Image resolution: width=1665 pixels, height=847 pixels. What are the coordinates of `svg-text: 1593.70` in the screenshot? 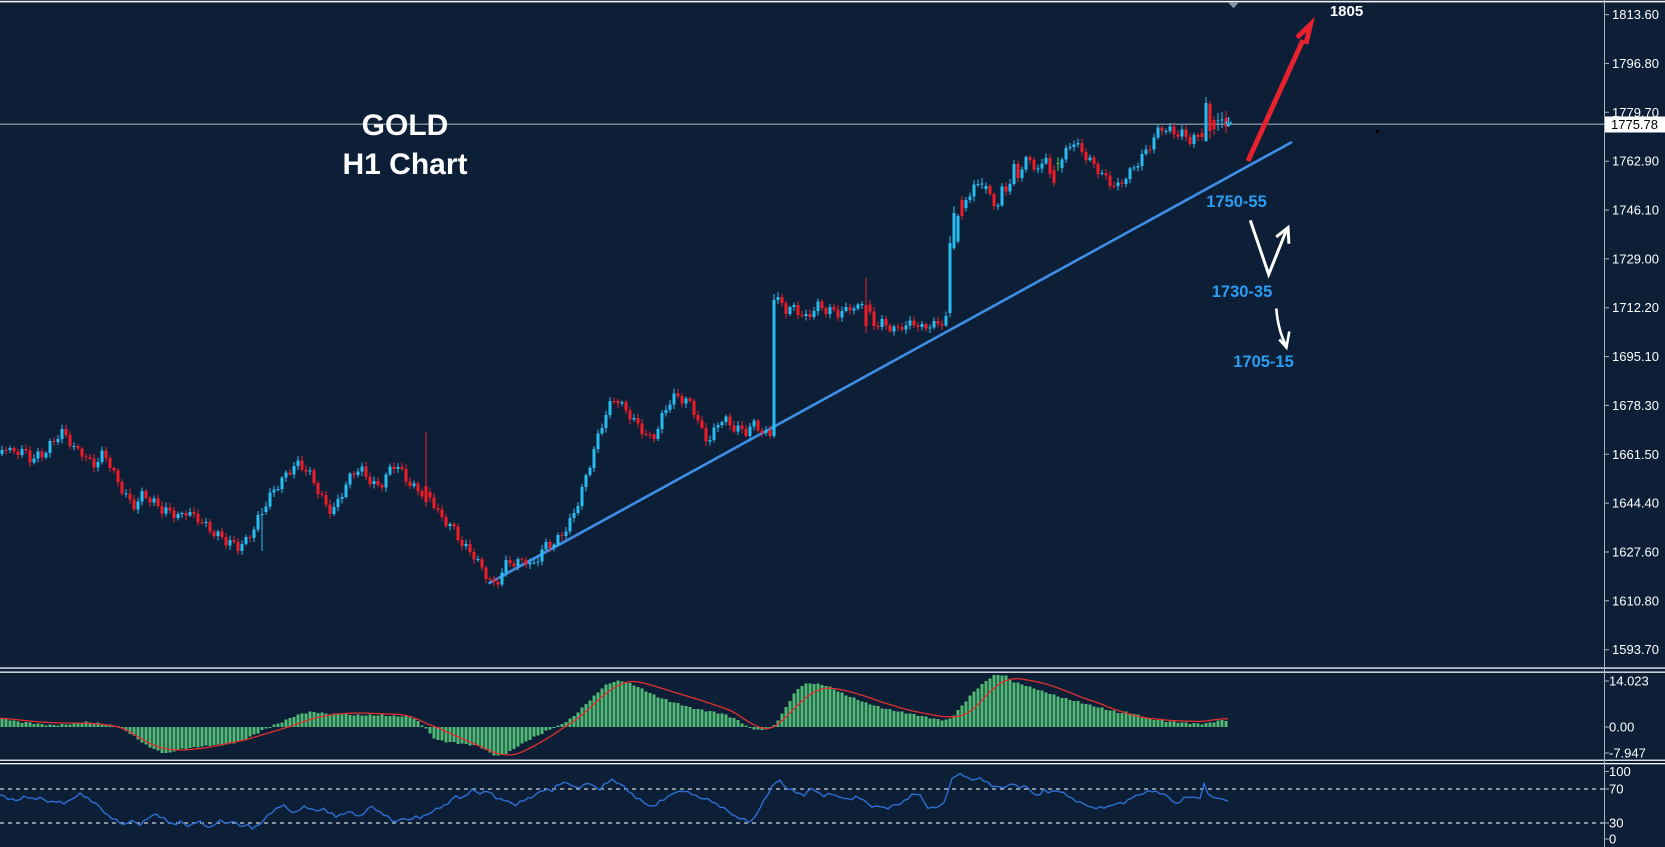 It's located at (1635, 649).